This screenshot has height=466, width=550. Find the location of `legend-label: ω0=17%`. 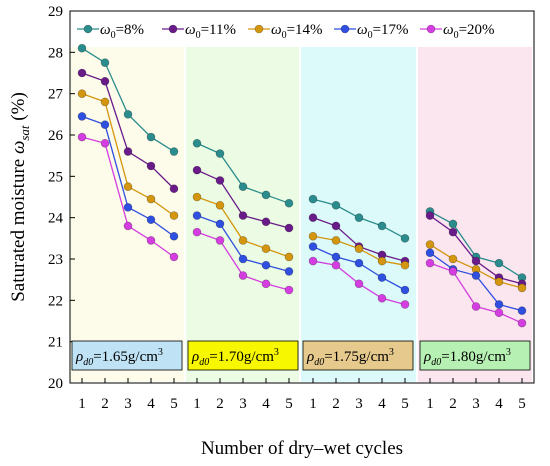

legend-label: ω0=17% is located at coordinates (383, 31).